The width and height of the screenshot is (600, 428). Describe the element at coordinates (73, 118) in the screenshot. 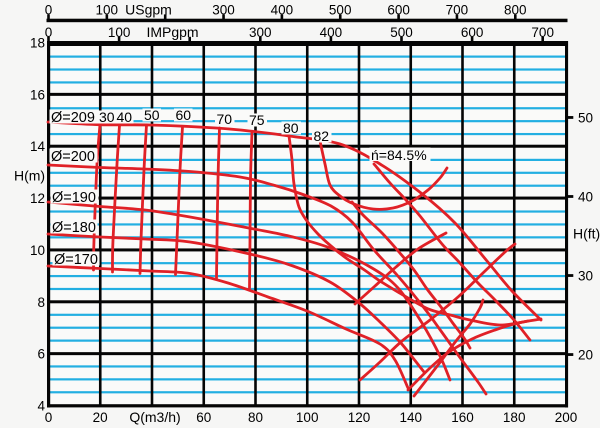

I see `svg-text: Ø=209` at that location.